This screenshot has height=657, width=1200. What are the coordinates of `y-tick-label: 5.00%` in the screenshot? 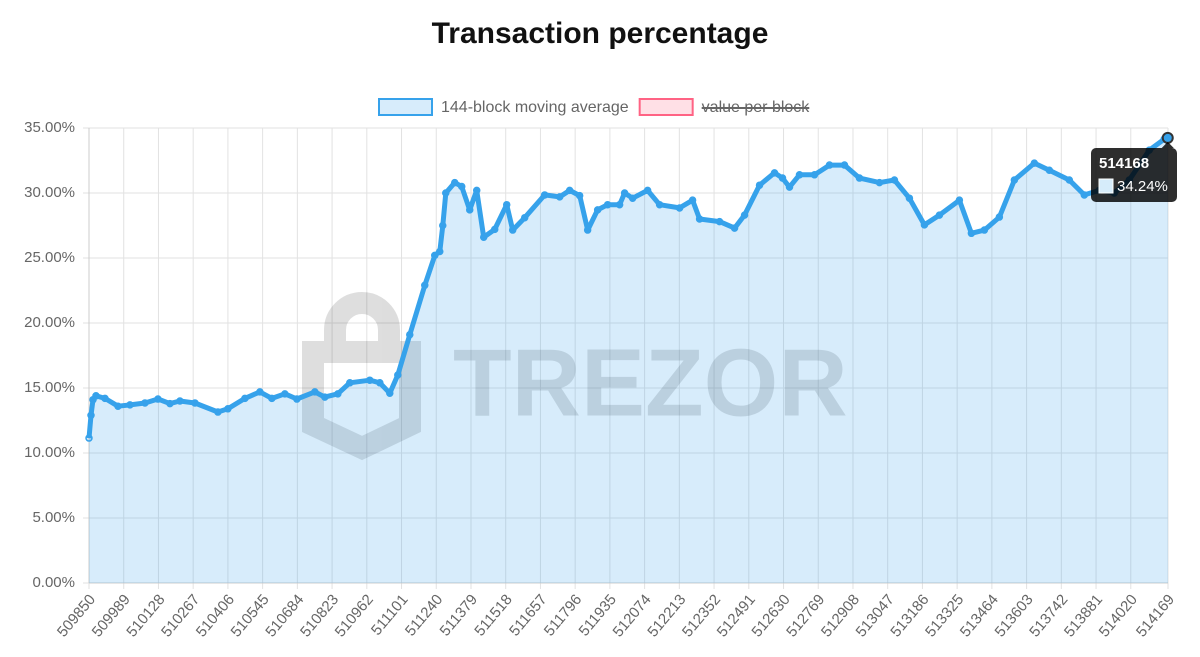 It's located at (53, 517).